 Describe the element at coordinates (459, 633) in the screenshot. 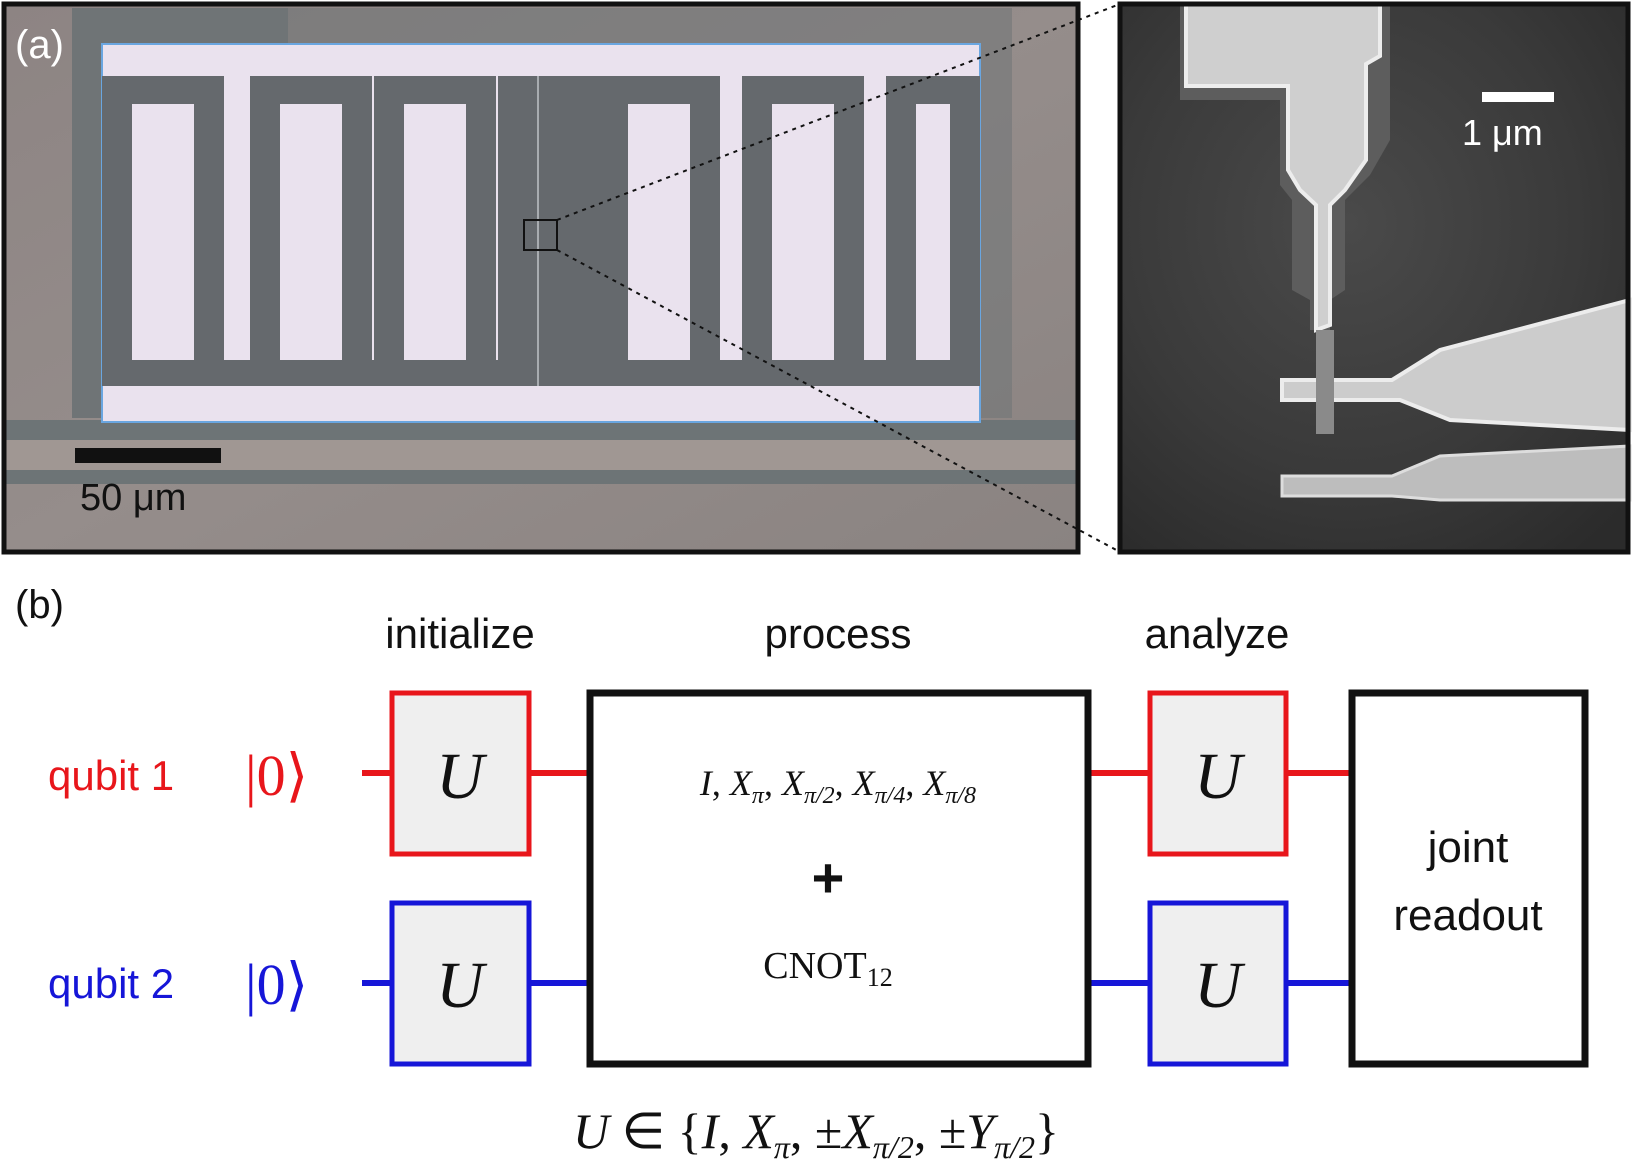

I see `header-initialize: initialize` at that location.